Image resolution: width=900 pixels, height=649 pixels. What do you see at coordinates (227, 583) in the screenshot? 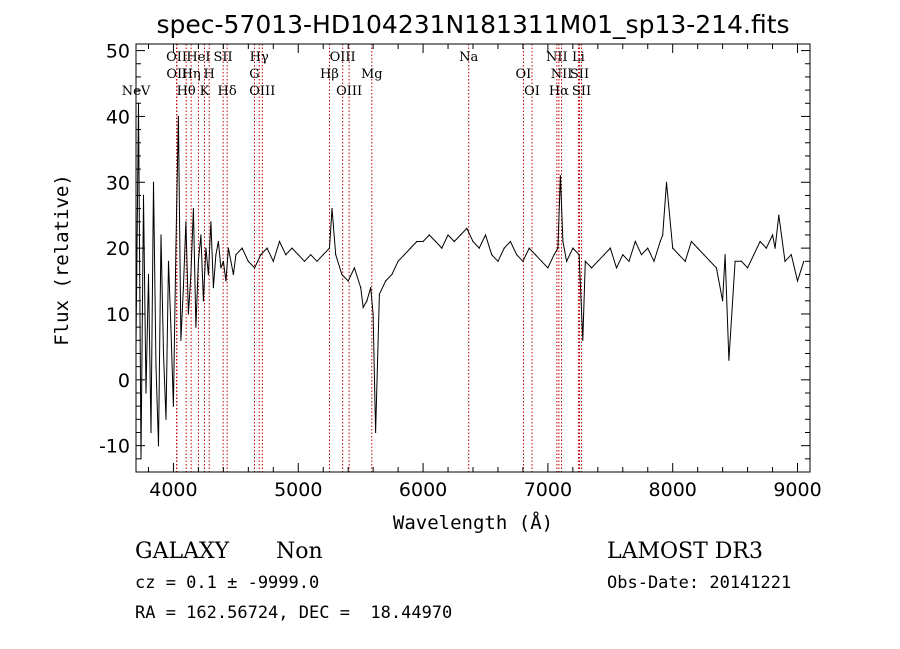
I see `redshift-info: cz = 0.1 ± -9999.0` at bounding box center [227, 583].